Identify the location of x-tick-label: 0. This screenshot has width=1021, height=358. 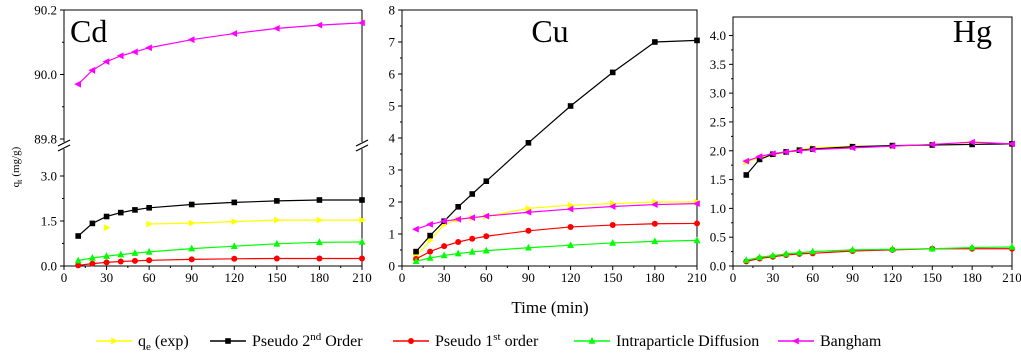
(402, 277).